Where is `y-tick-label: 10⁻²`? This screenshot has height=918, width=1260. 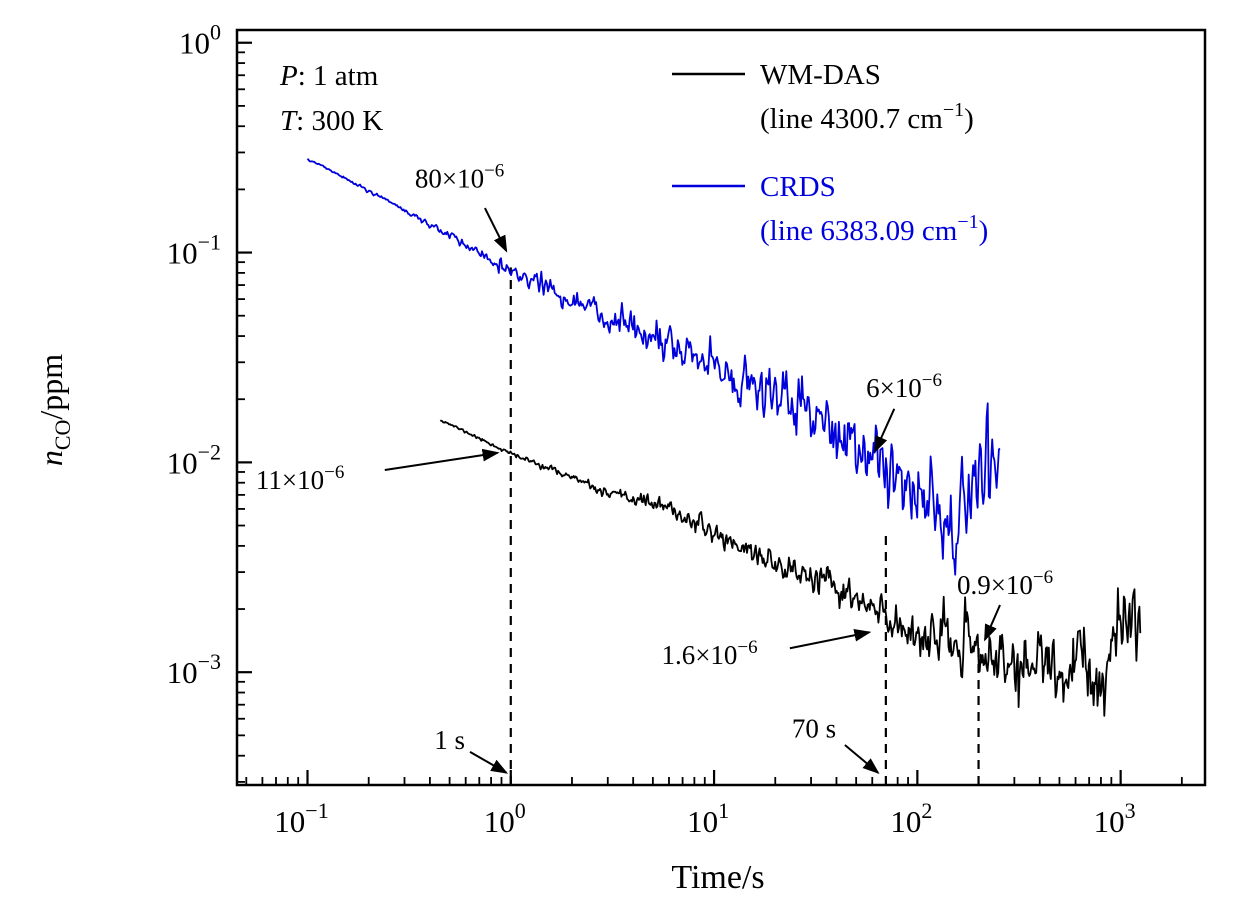
y-tick-label: 10⁻² is located at coordinates (194, 459).